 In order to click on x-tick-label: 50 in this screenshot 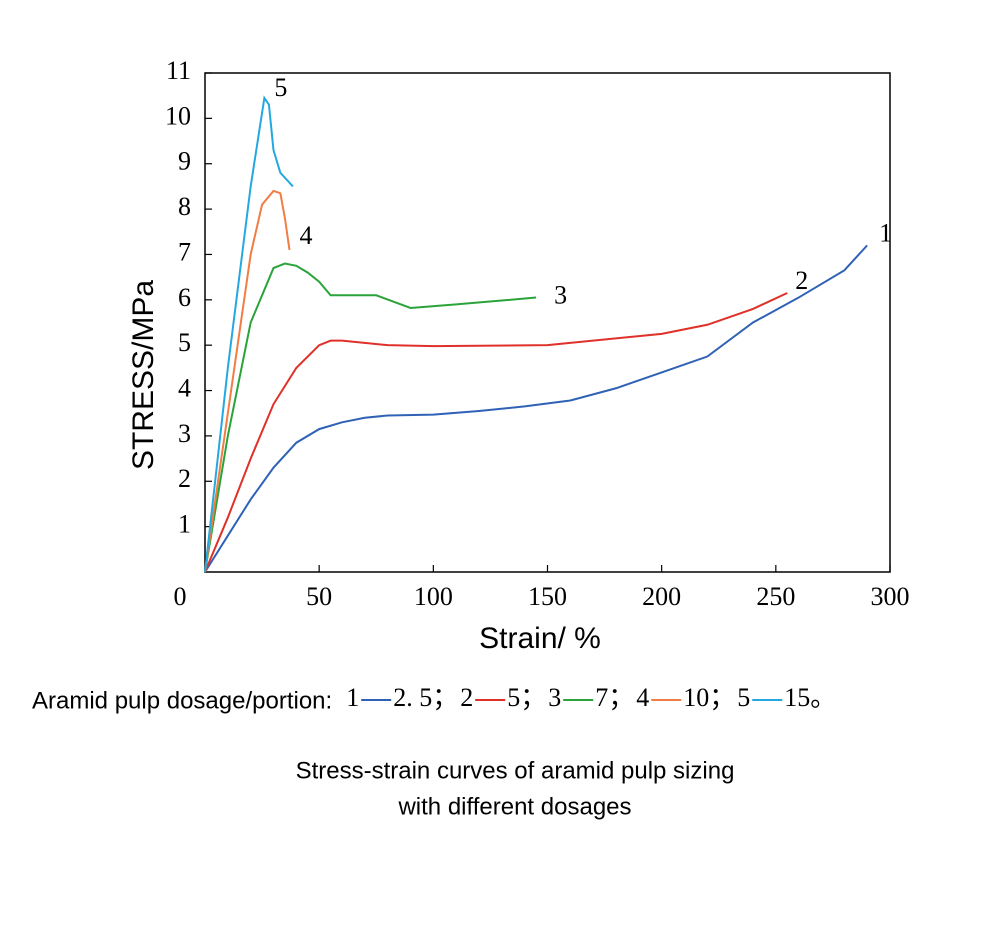, I will do `click(319, 596)`.